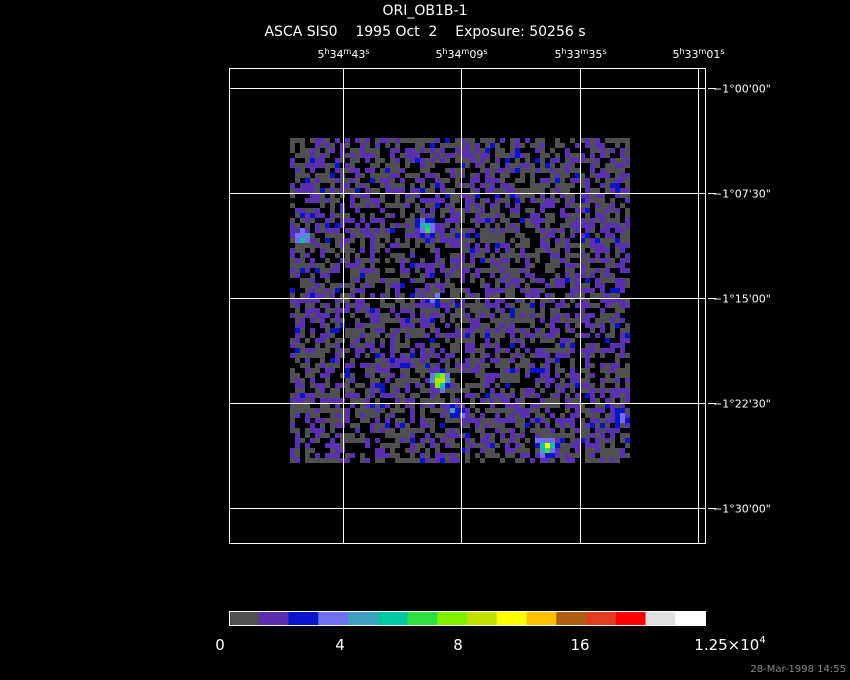  I want to click on timestamp: 28-Mar-1998 14:55, so click(798, 669).